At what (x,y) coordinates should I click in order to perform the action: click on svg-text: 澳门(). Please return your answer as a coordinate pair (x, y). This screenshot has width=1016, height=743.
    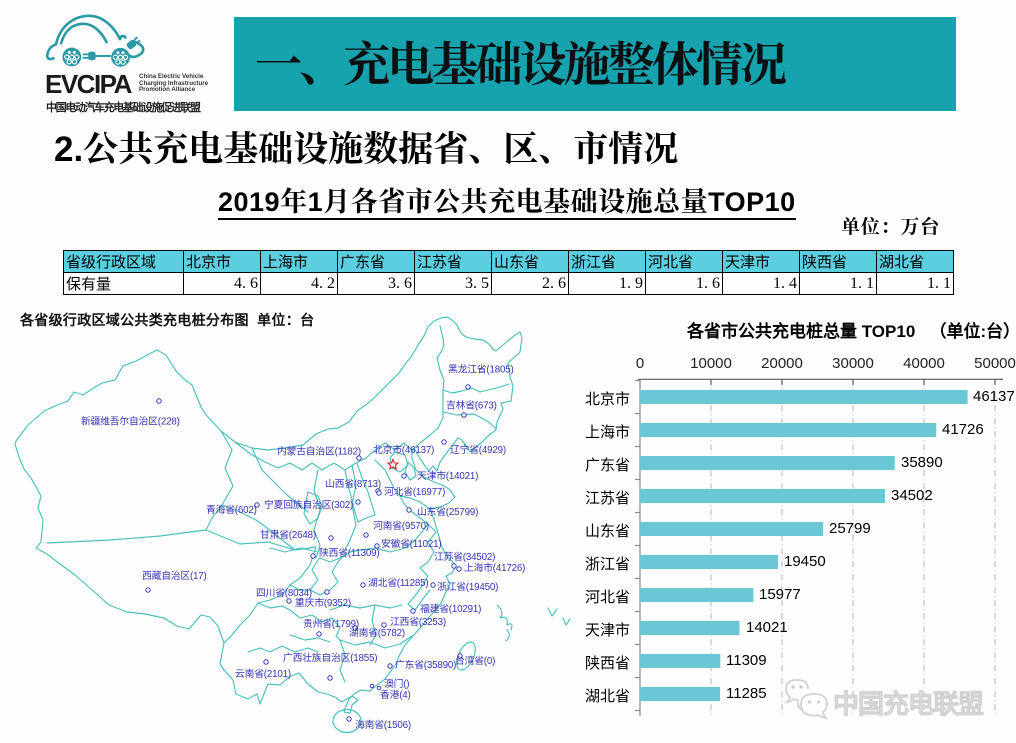
    Looking at the image, I should click on (396, 683).